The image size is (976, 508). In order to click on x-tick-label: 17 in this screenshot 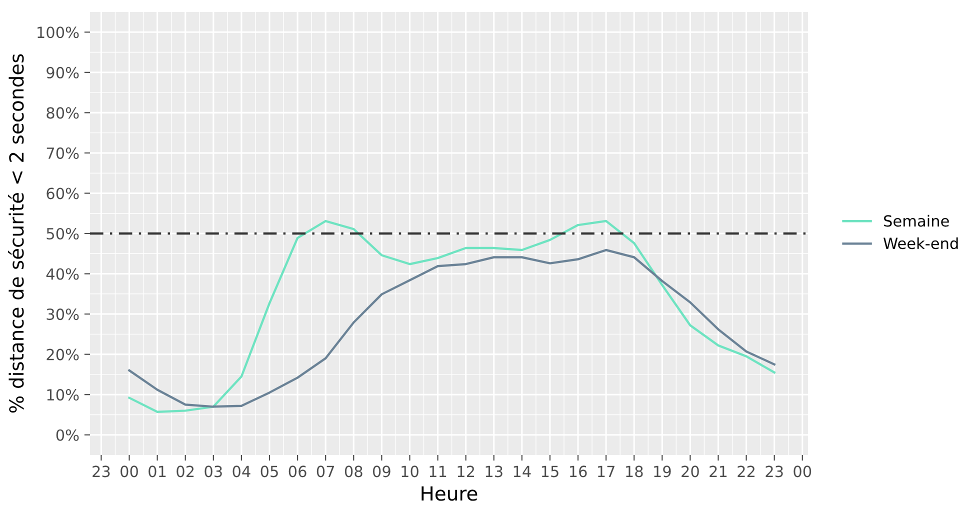, I will do `click(606, 472)`.